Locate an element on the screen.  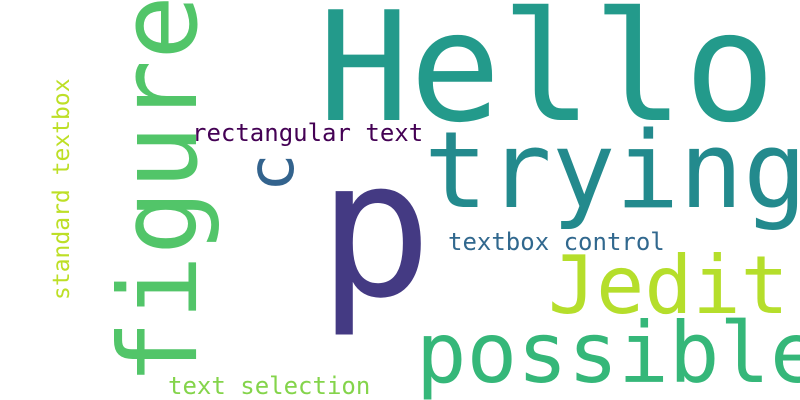
word-c: c is located at coordinates (272, 172).